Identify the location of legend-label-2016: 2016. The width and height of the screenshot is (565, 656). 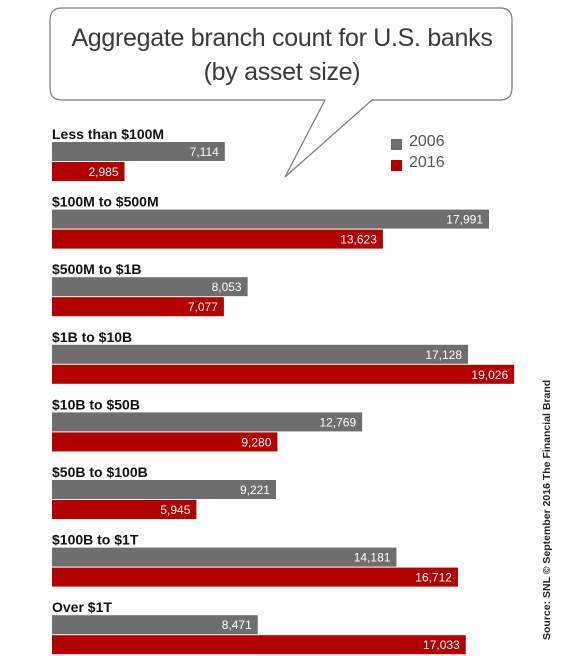
(427, 162).